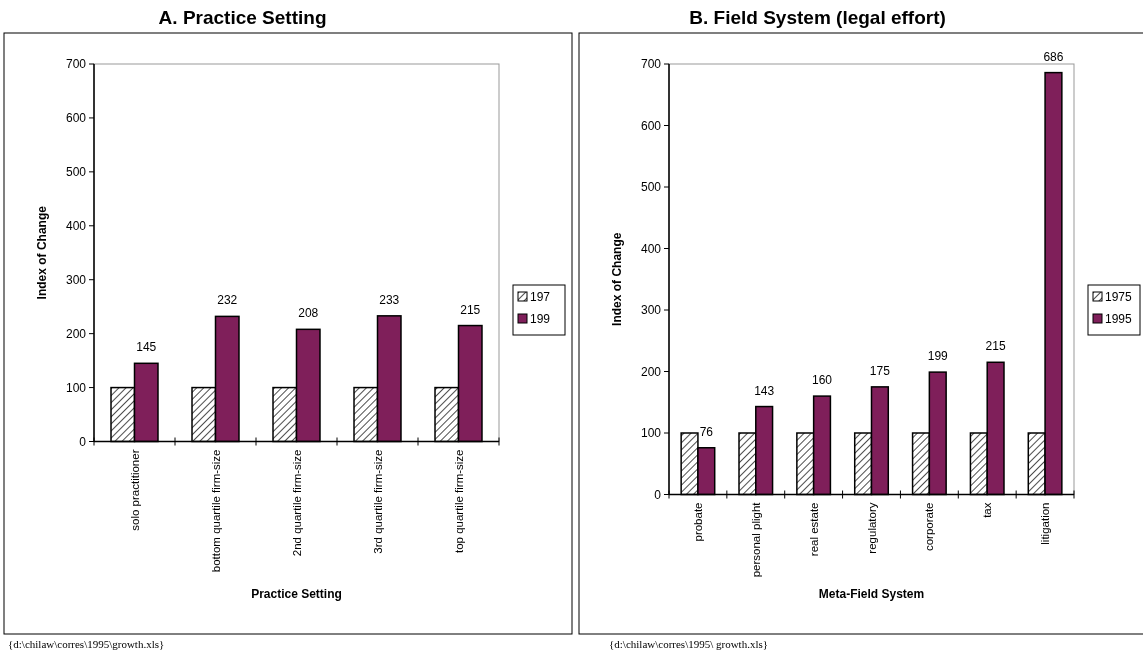  I want to click on legend-label: 1995, so click(1119, 319).